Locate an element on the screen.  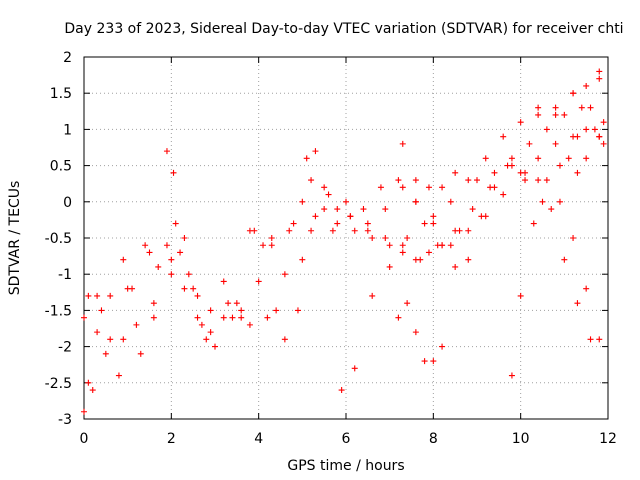
x-tick-label: 6 is located at coordinates (346, 439).